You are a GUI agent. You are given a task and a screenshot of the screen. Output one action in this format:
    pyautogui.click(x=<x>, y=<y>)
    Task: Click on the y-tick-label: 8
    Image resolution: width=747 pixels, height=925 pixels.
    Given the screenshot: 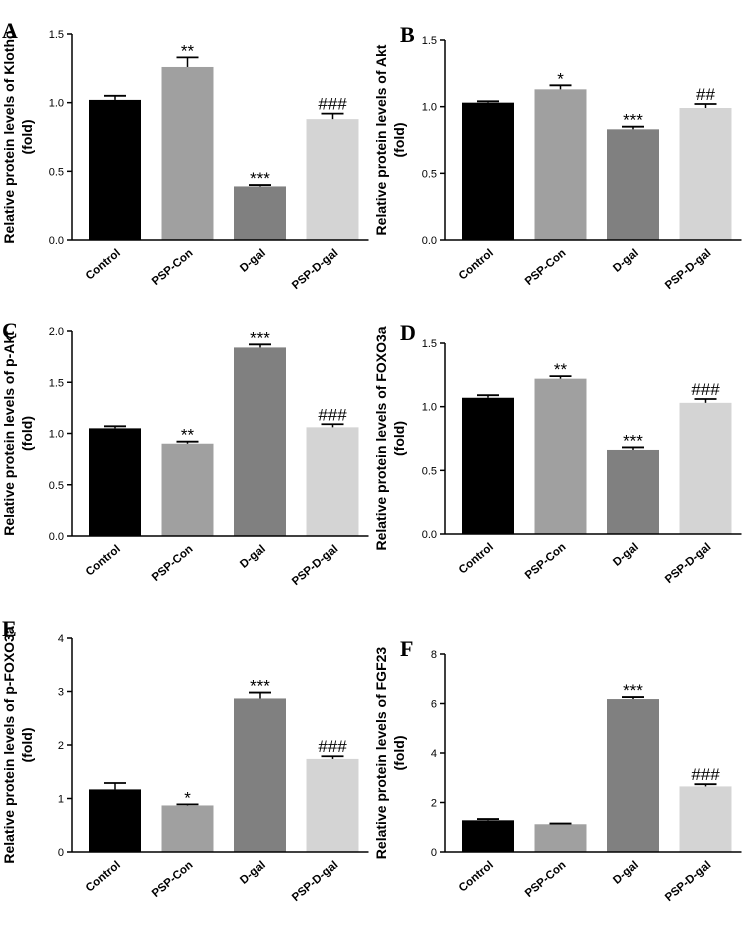 What is the action you would take?
    pyautogui.click(x=434, y=655)
    